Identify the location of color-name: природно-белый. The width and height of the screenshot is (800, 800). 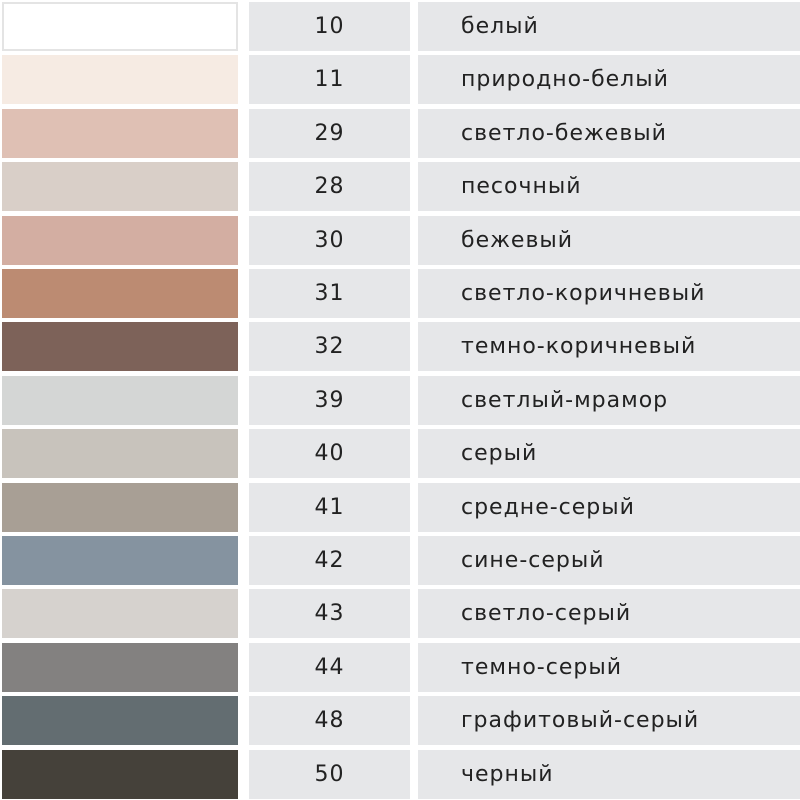
(609, 80).